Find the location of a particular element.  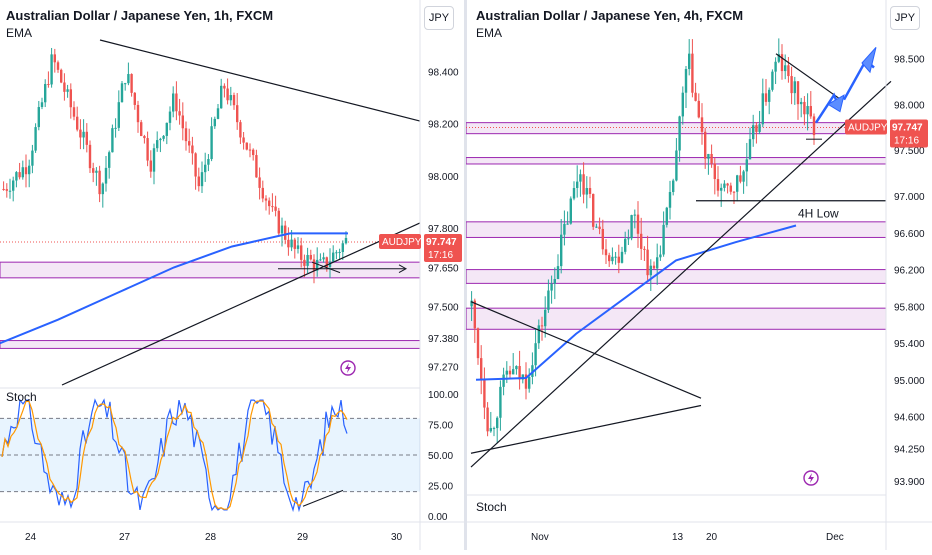

symbol-tag-text: AUDJPY is located at coordinates (868, 128).